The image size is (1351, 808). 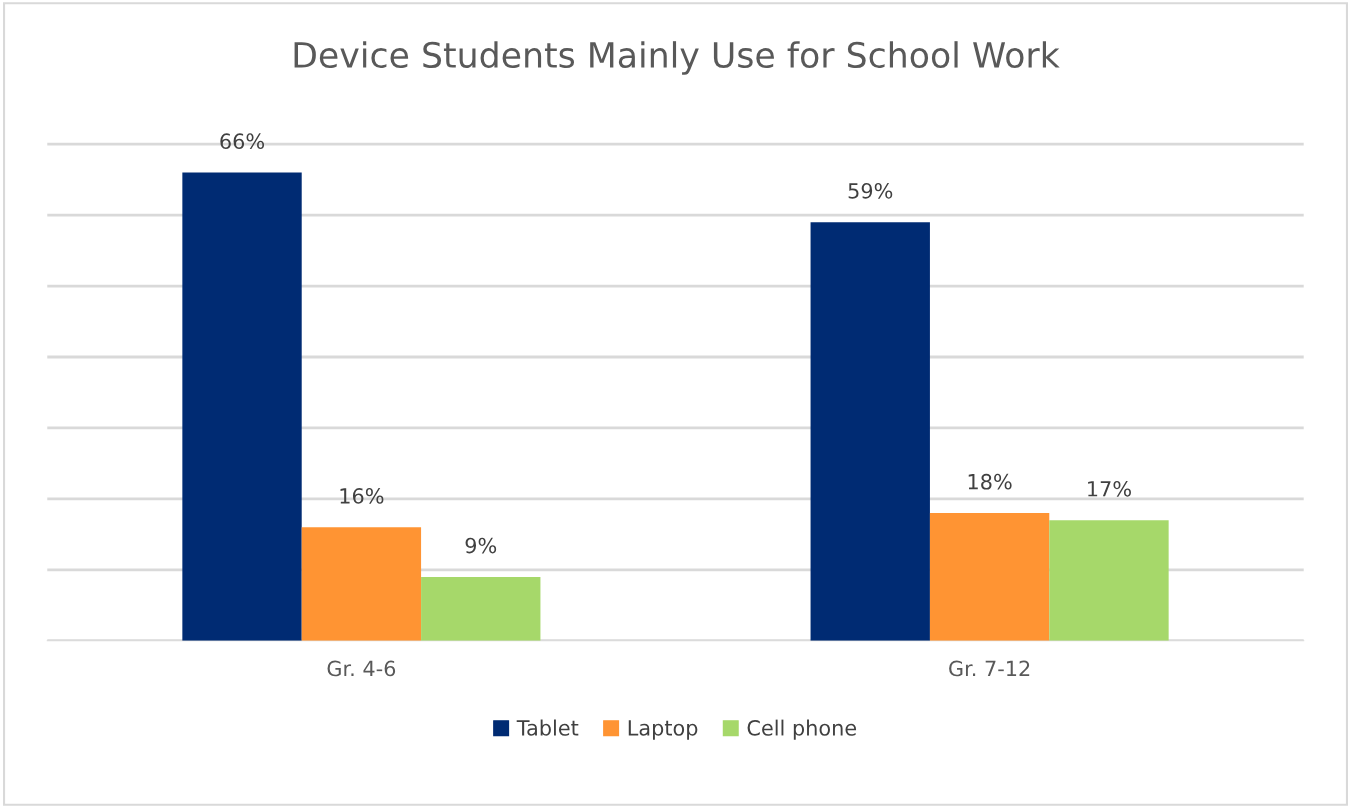 What do you see at coordinates (989, 668) in the screenshot?
I see `x-tick-label: Gr. 7-12` at bounding box center [989, 668].